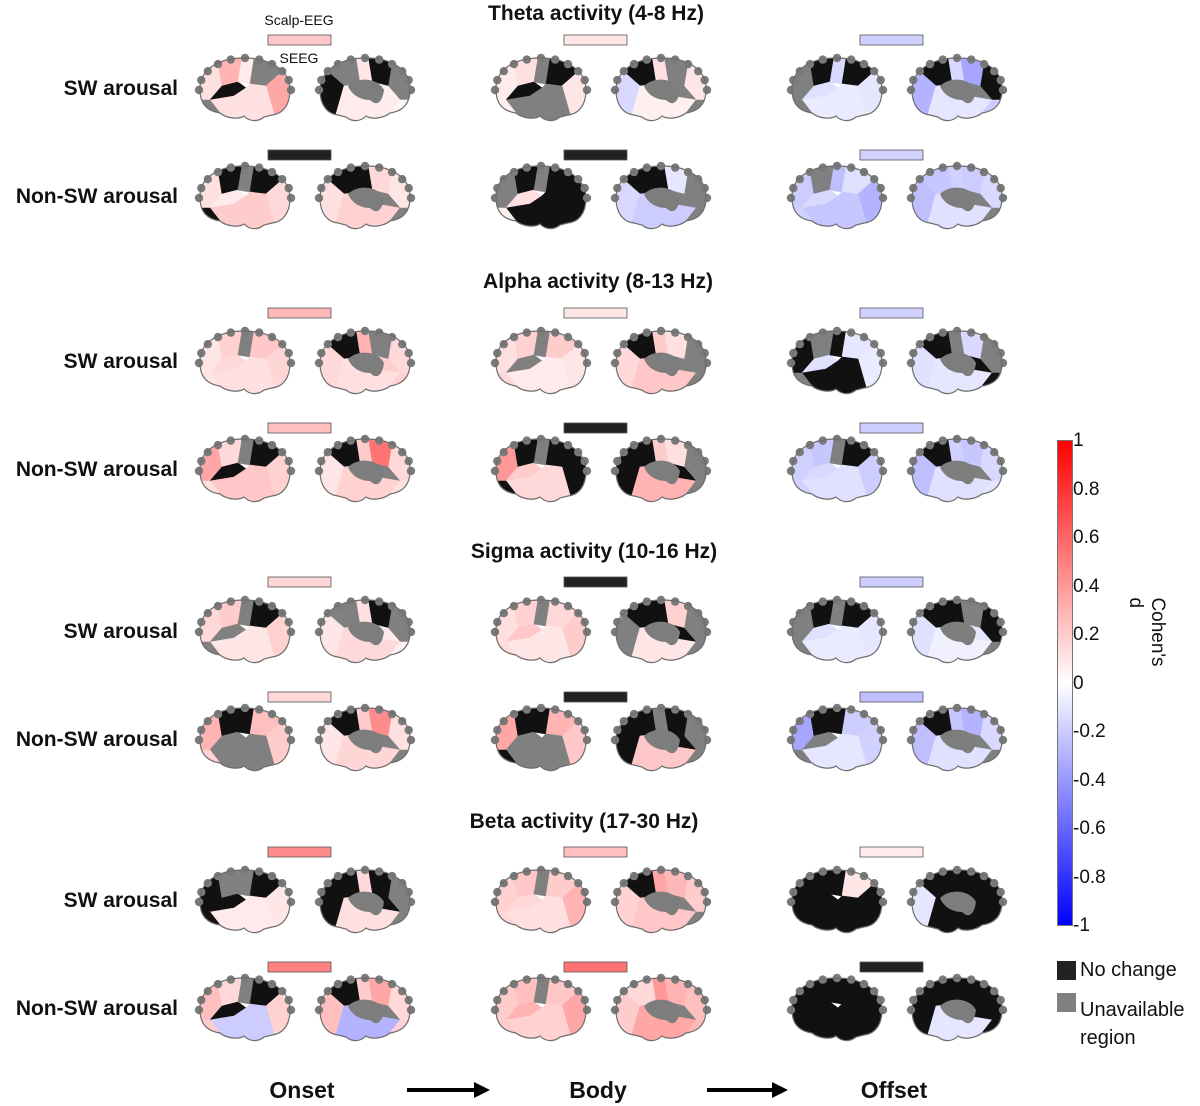 The height and width of the screenshot is (1106, 1200). What do you see at coordinates (120, 361) in the screenshot?
I see `row-label-alpha-sw: SW arousal` at bounding box center [120, 361].